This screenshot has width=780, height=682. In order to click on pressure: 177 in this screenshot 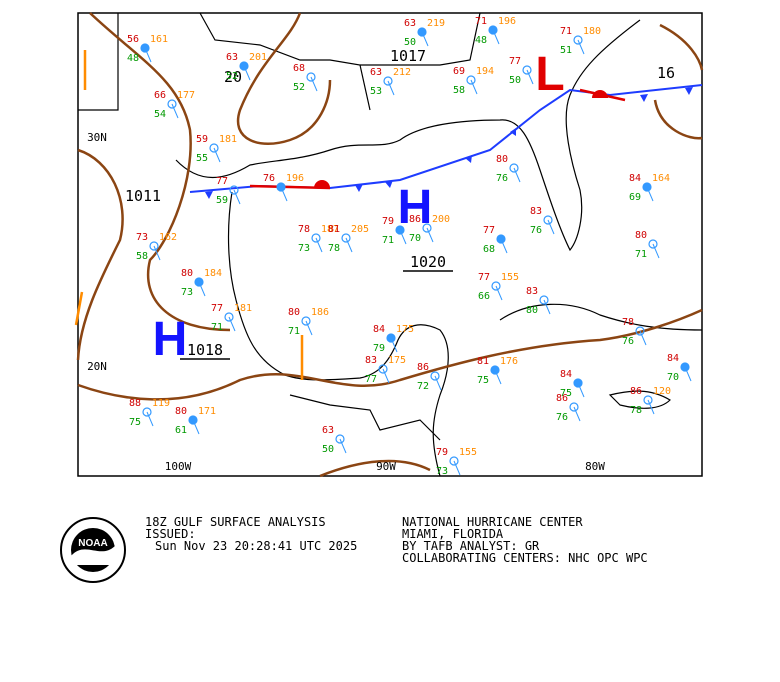, I will do `click(186, 95)`.